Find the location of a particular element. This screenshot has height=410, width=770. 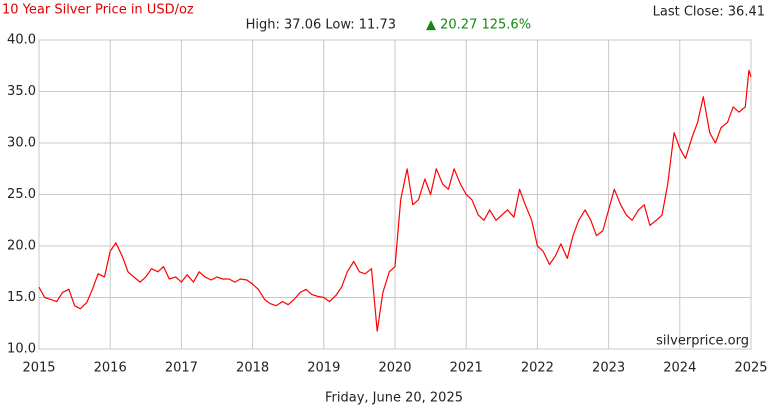

y-tick-label: 20.0 is located at coordinates (21, 246).